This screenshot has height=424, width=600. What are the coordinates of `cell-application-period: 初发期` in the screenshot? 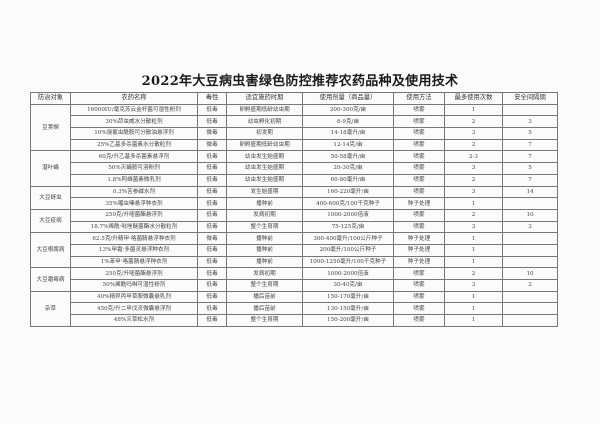 It's located at (264, 133).